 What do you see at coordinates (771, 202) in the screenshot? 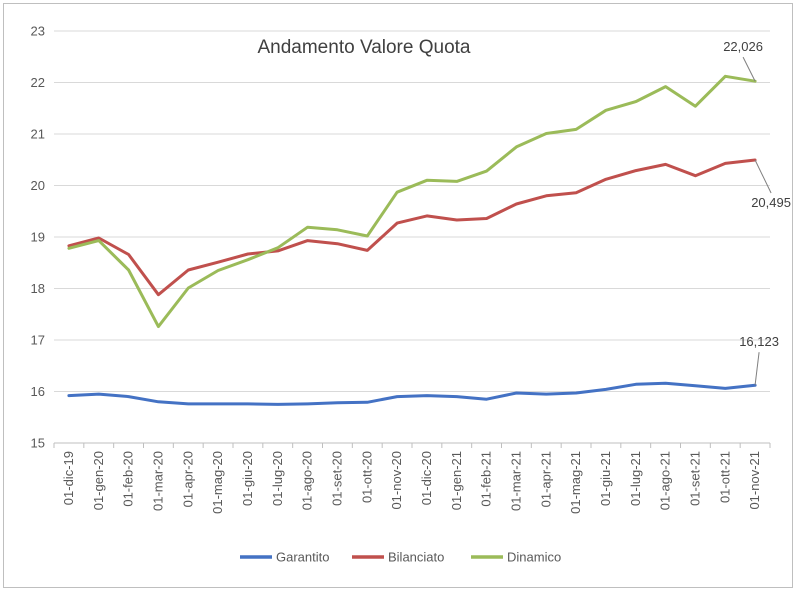
I see `data-label-bilanciato: 20,495` at bounding box center [771, 202].